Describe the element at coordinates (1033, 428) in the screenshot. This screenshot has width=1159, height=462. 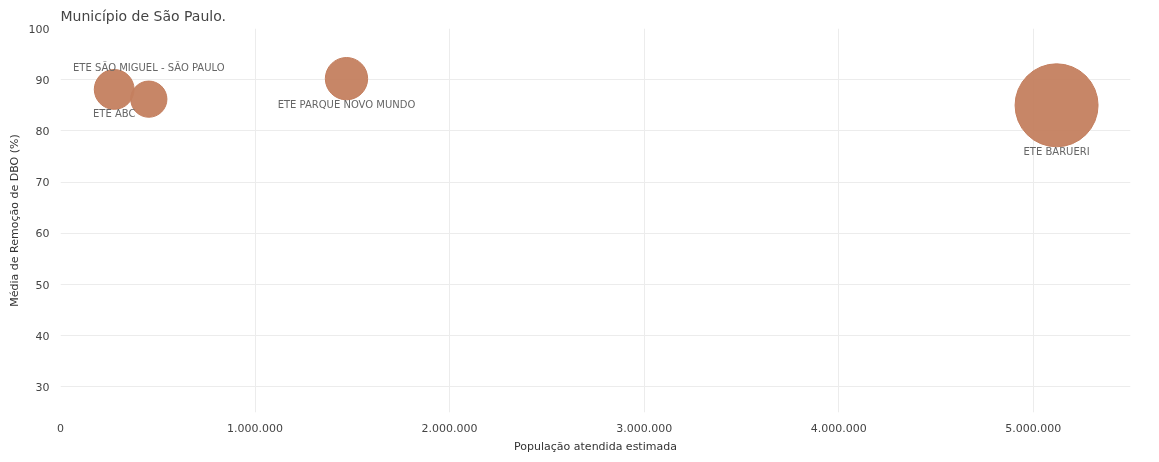
I see `x-tick-label: 5.000.000` at that location.